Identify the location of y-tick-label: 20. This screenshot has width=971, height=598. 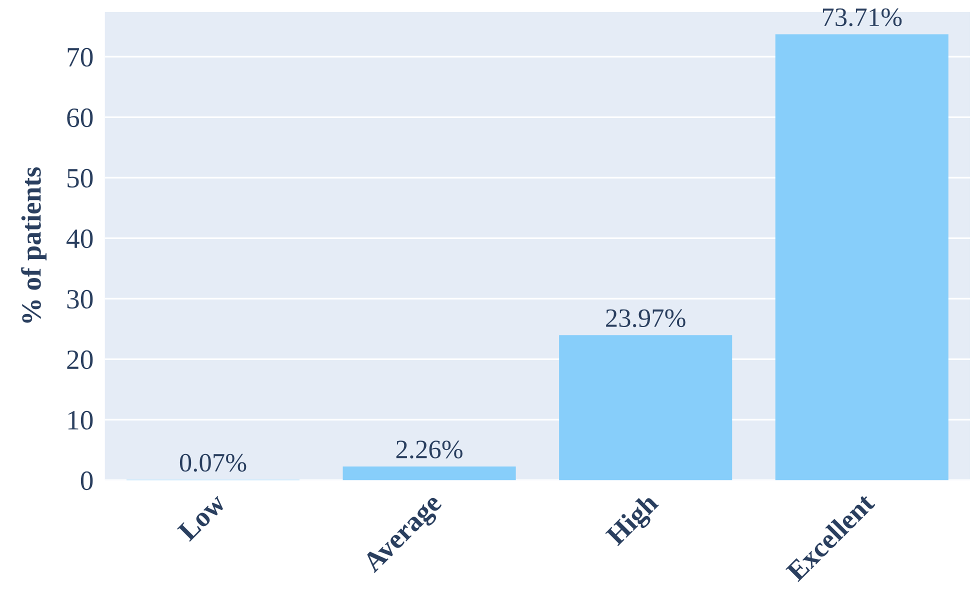
(80, 360).